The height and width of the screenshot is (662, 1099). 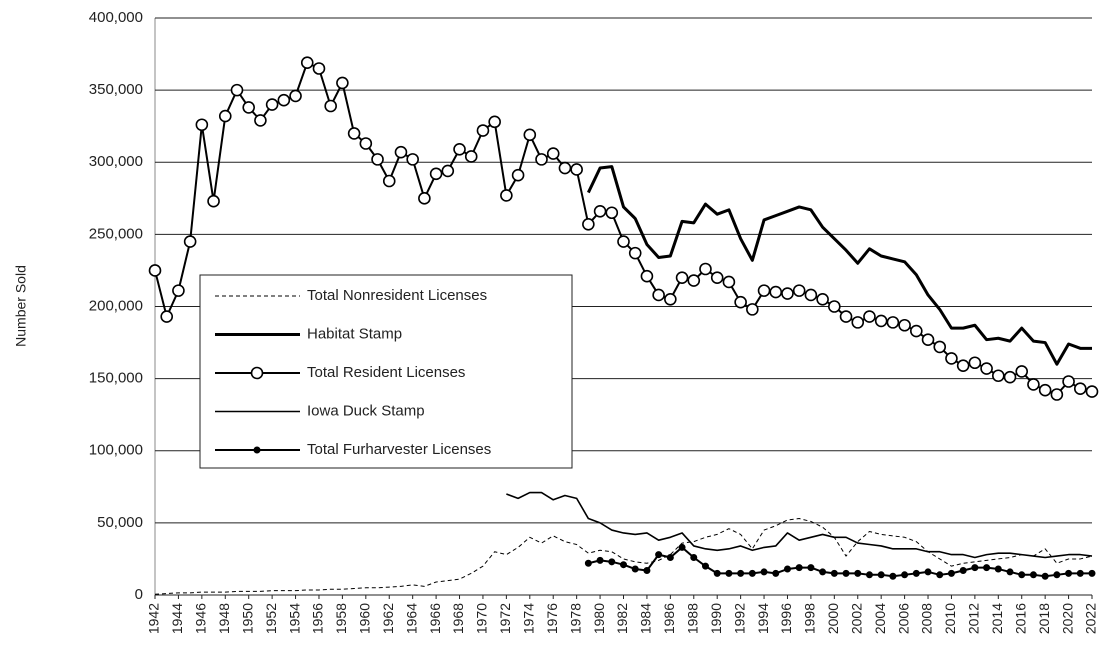 I want to click on x-tick-label: 1998, so click(x=810, y=618).